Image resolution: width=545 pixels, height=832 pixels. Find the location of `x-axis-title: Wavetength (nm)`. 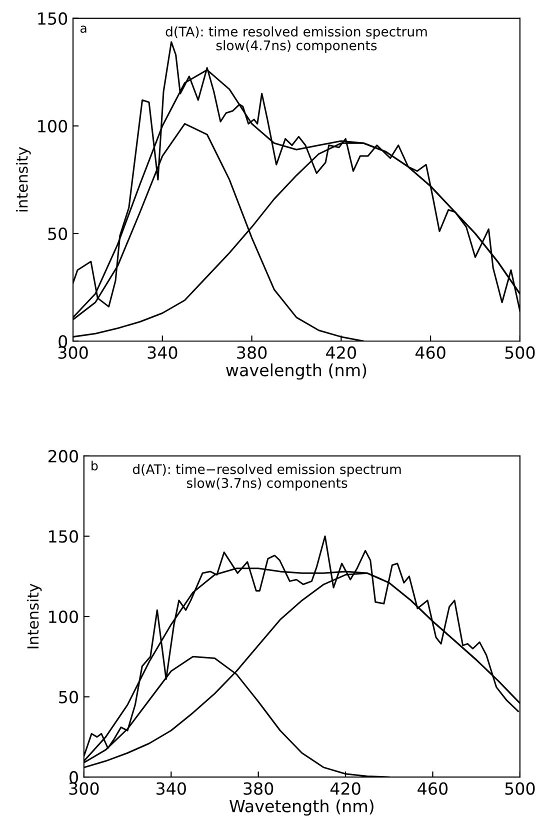

x-axis-title: Wavetength (nm) is located at coordinates (302, 807).